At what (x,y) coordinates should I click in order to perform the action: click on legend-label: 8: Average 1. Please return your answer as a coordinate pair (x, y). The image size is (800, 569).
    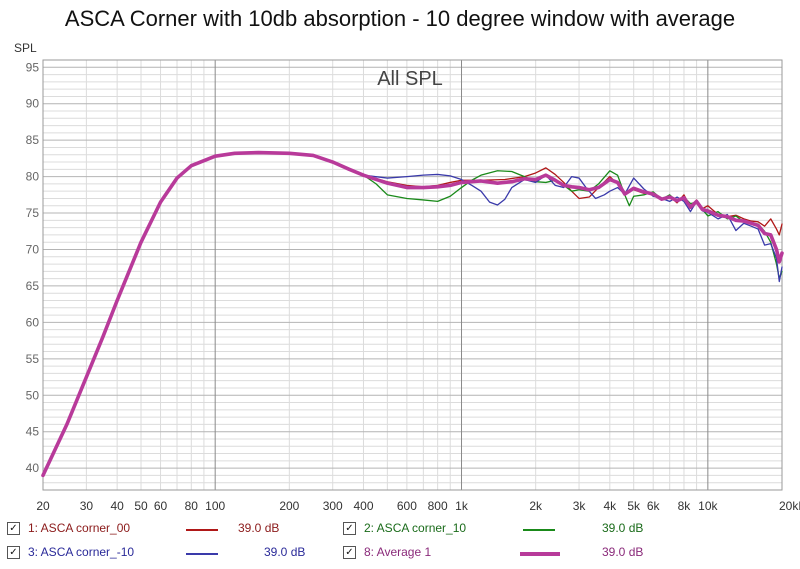
    Looking at the image, I should click on (398, 552).